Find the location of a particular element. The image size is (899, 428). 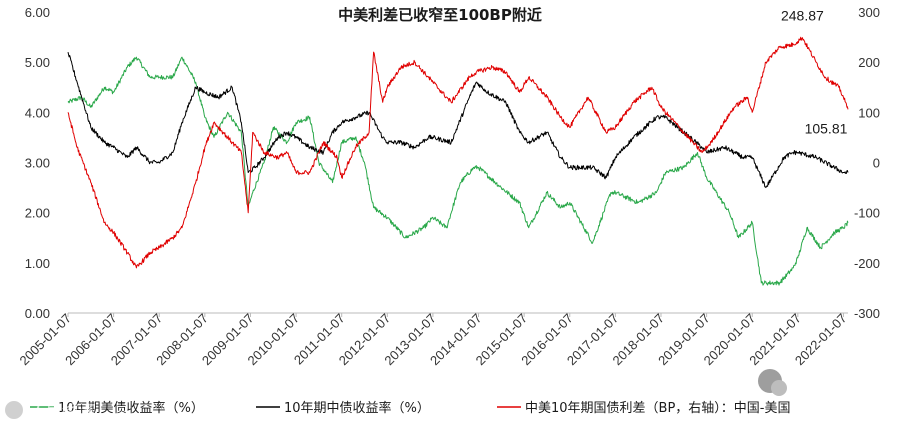

right-tick-label: 200 is located at coordinates (869, 62).